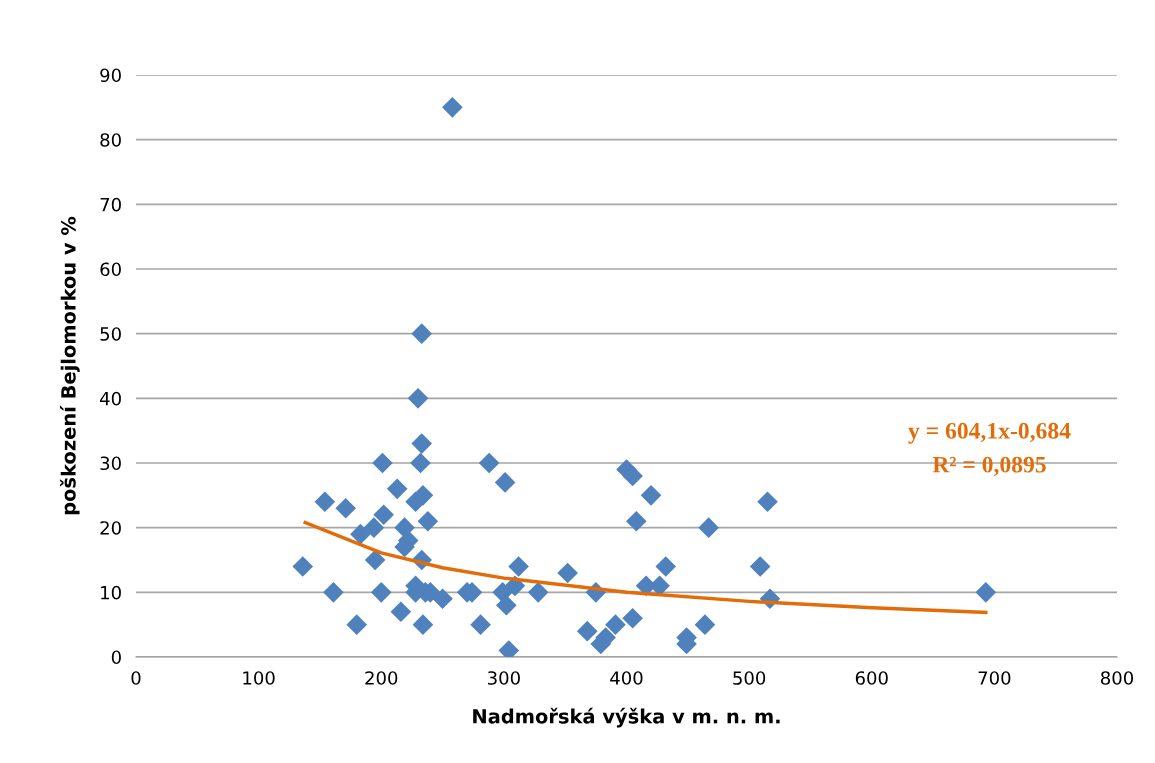 This screenshot has height=763, width=1155. I want to click on y-axis-title: poškození Bejlomorkou v %, so click(69, 365).